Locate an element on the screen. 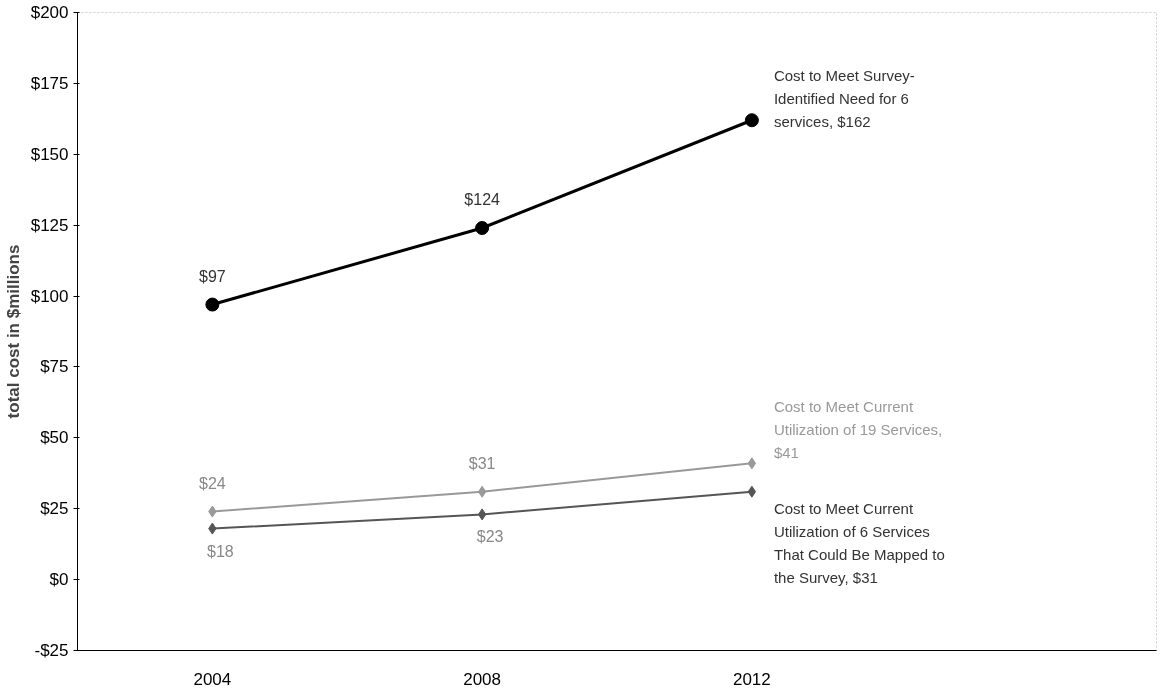 This screenshot has height=696, width=1167. y-tick-label: $0 is located at coordinates (59, 580).